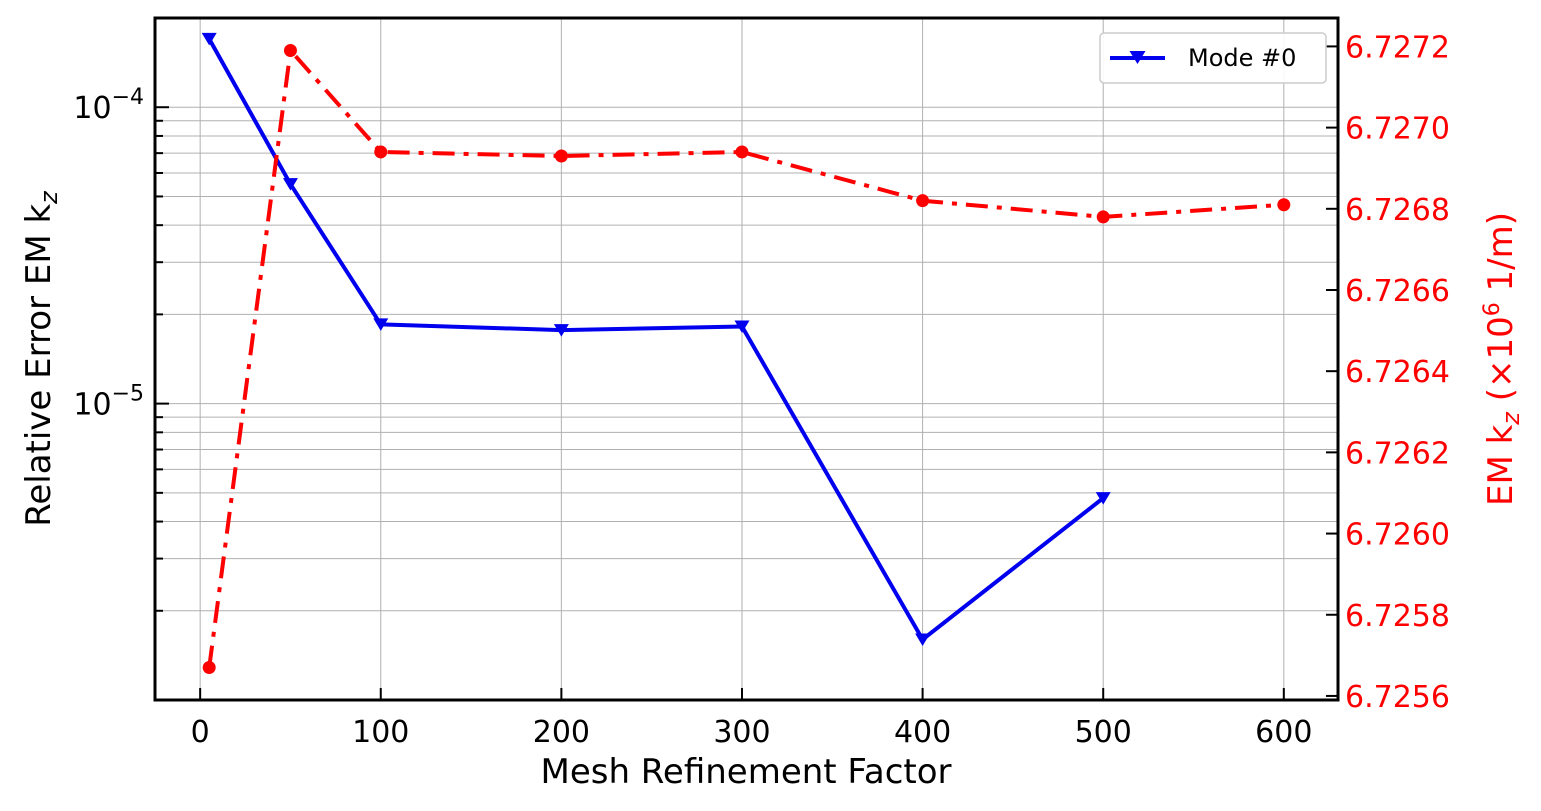 This screenshot has width=1541, height=811. I want to click on x-tick-label: 200, so click(561, 732).